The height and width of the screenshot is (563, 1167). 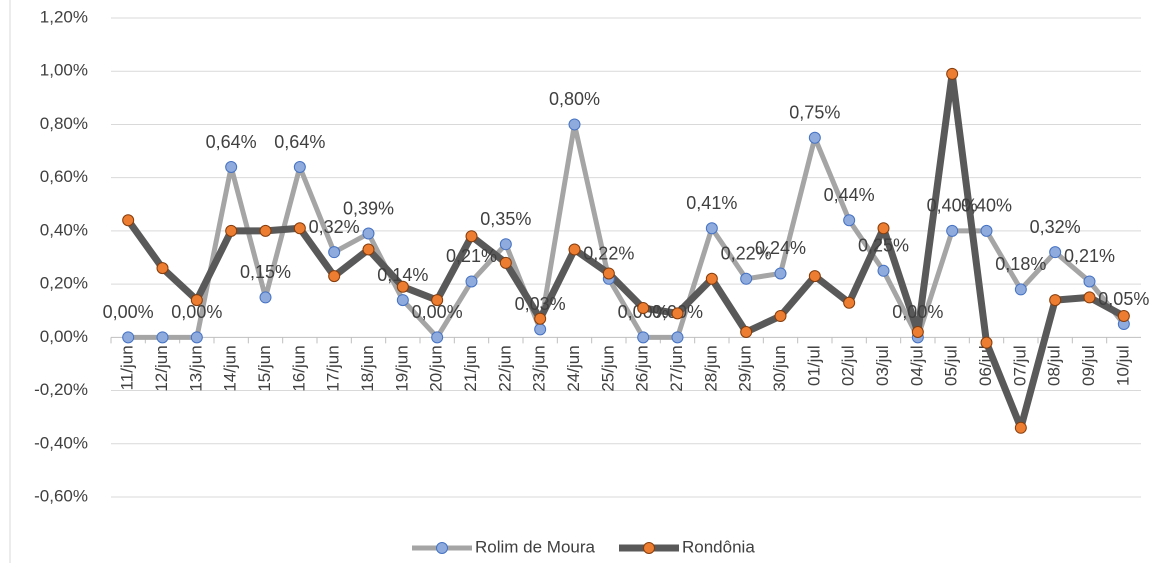 What do you see at coordinates (471, 256) in the screenshot?
I see `data-label: 0,21%` at bounding box center [471, 256].